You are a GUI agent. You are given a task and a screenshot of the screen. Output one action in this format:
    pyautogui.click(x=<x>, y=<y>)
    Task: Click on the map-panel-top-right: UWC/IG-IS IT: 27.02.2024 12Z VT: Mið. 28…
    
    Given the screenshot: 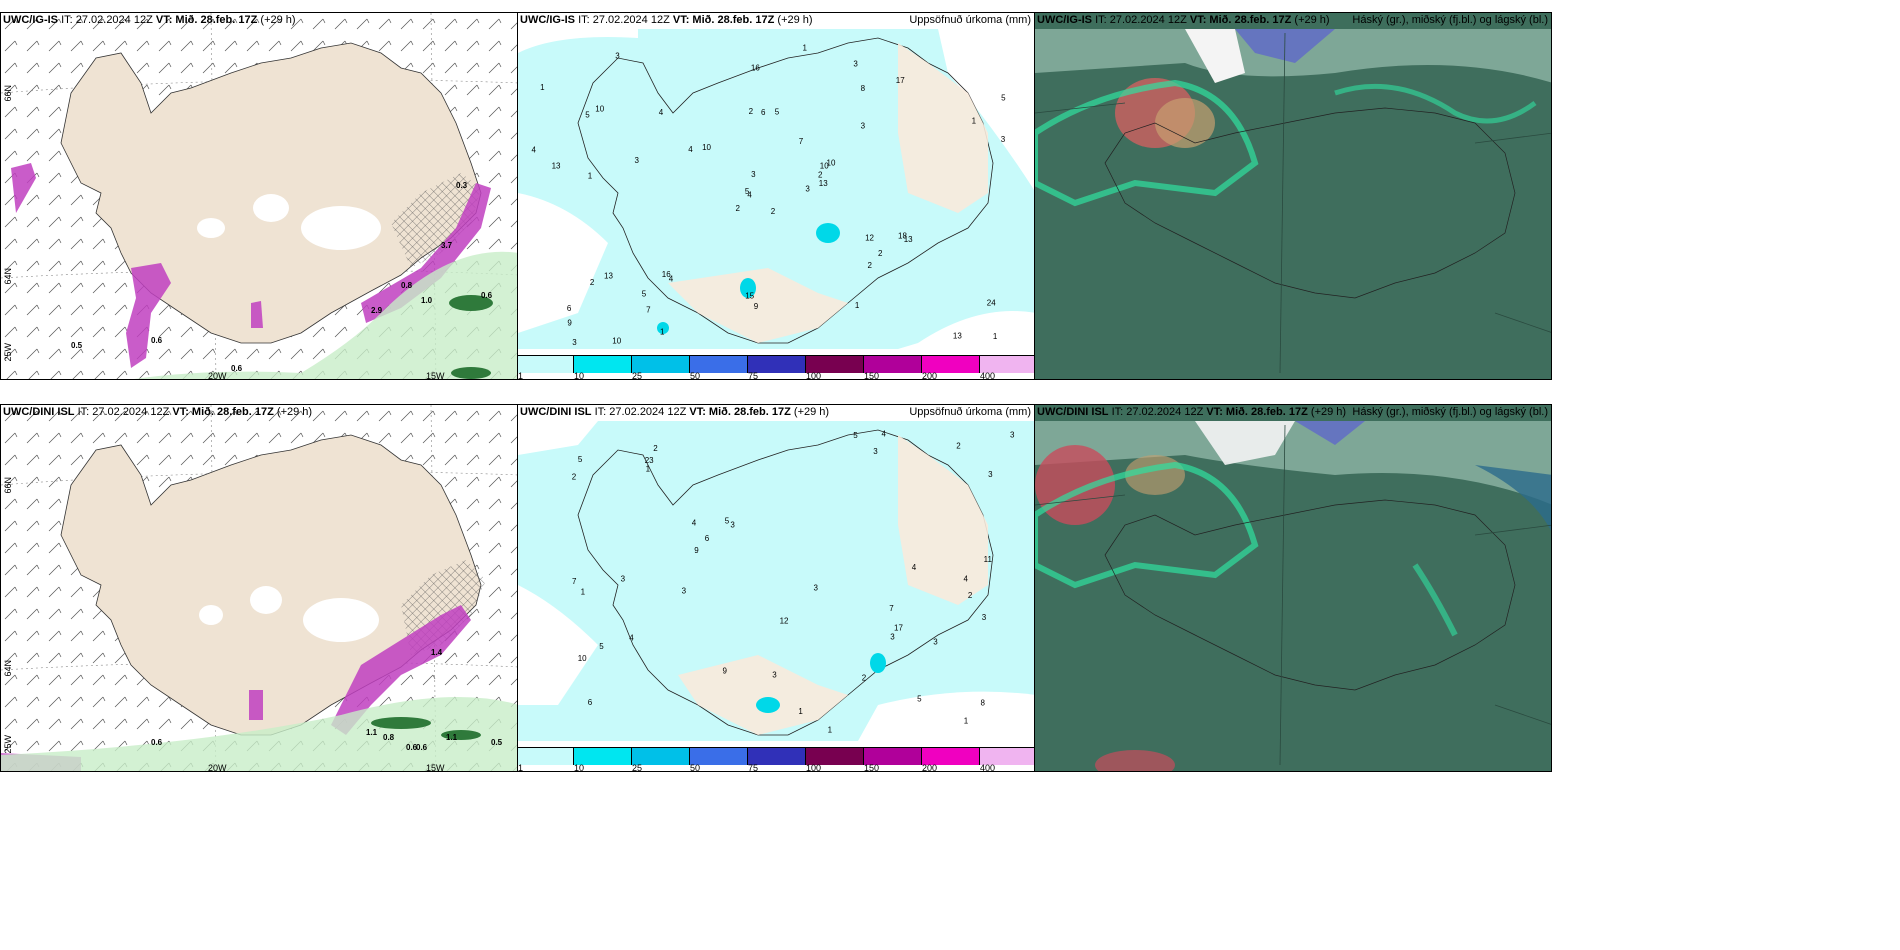 What is the action you would take?
    pyautogui.click(x=1293, y=196)
    